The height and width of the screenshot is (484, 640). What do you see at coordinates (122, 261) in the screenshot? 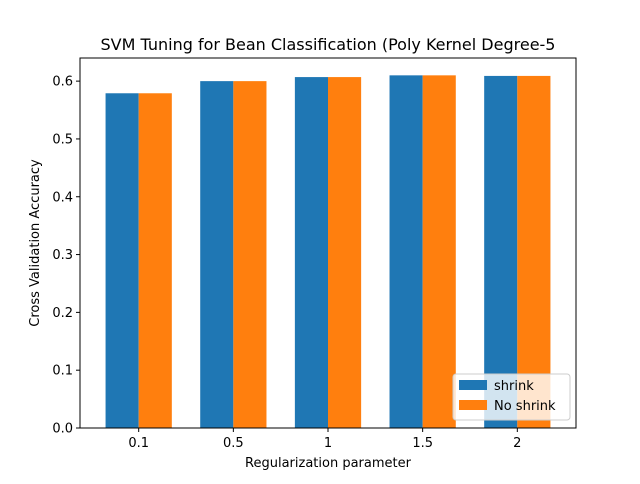
I see `bar-shrink-0.1` at bounding box center [122, 261].